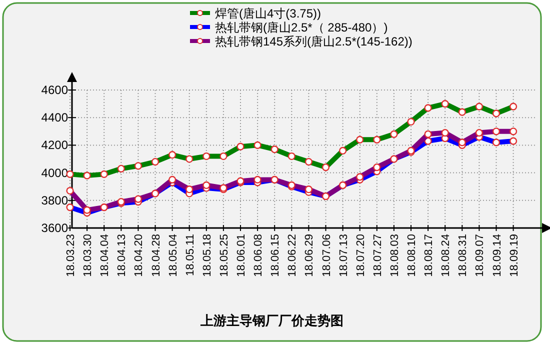 This screenshot has width=550, height=350. What do you see at coordinates (313, 41) in the screenshot?
I see `legend-label: 热轧带钢145系列(唐山2.5*(145-162))` at bounding box center [313, 41].